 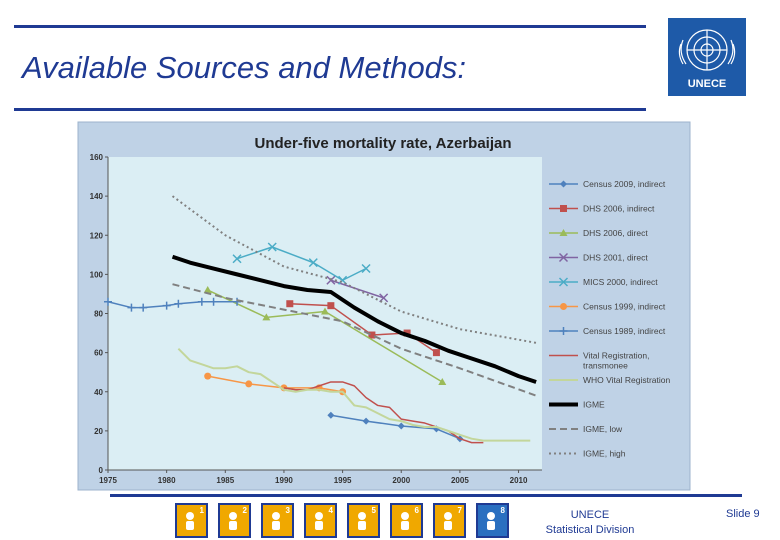 I want to click on y-tick-label: 80, so click(x=98, y=314).